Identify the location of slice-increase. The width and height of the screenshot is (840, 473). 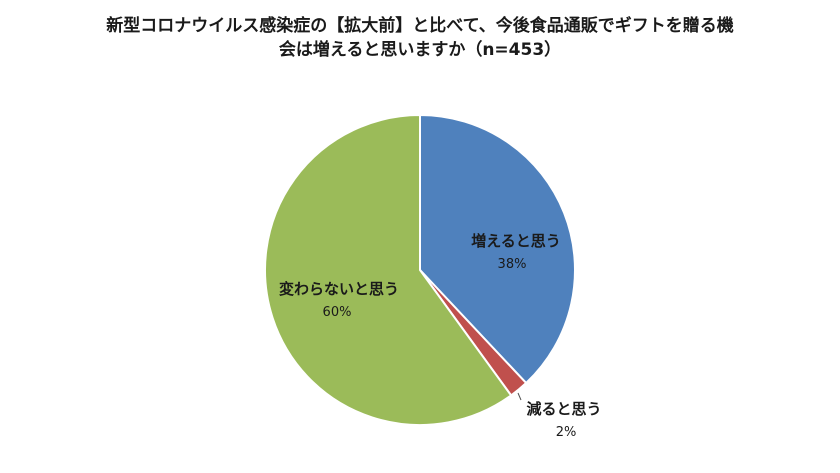
(497, 249).